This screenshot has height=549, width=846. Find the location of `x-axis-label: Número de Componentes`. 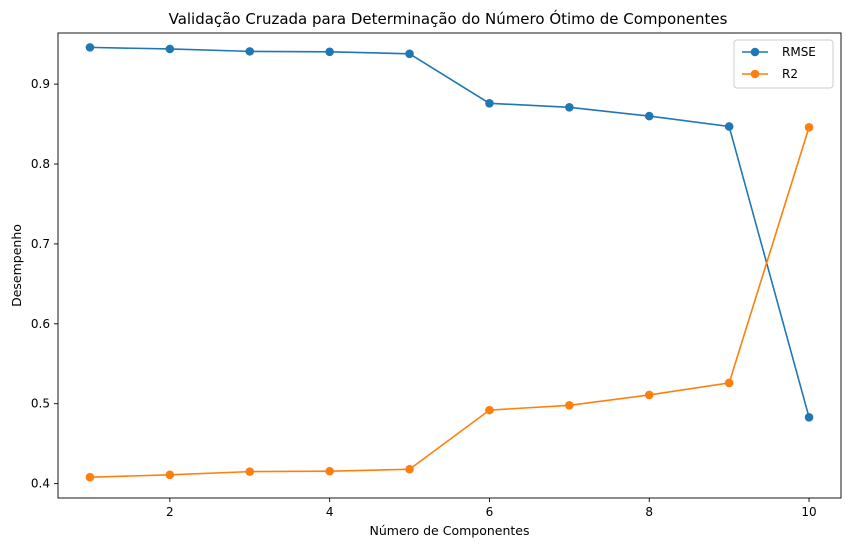

x-axis-label: Número de Componentes is located at coordinates (450, 530).